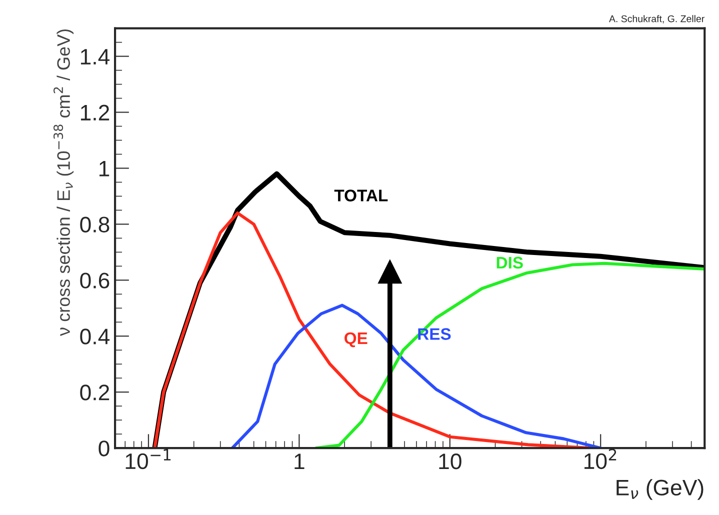 The height and width of the screenshot is (515, 719). Describe the element at coordinates (148, 459) in the screenshot. I see `x-tick-label: 10$^{−1}$` at that location.